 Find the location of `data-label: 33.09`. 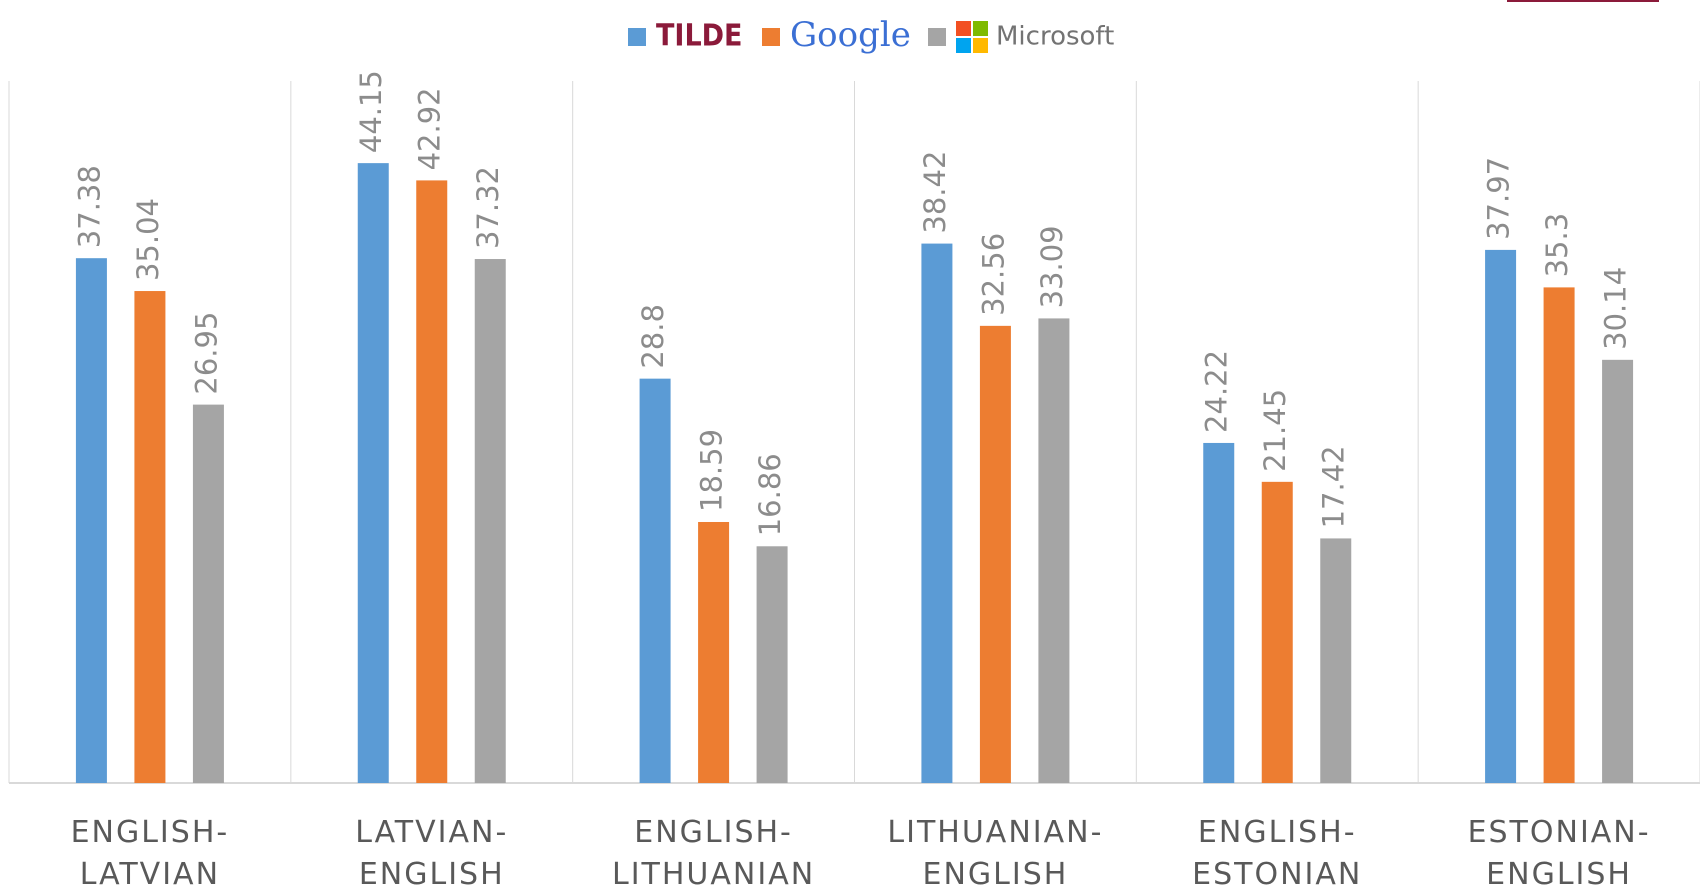

data-label: 33.09 is located at coordinates (1052, 266).